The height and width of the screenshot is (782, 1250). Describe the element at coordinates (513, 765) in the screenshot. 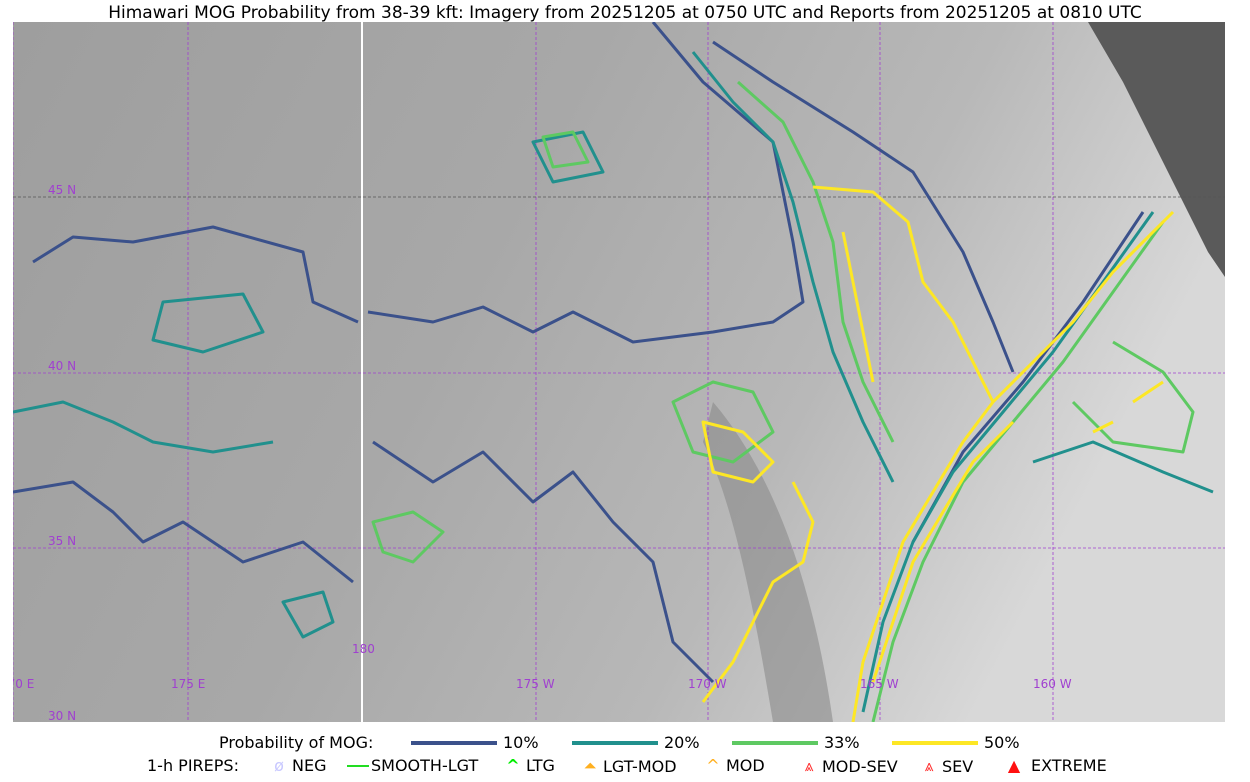

I see `ltg-caret-icon: ^` at that location.